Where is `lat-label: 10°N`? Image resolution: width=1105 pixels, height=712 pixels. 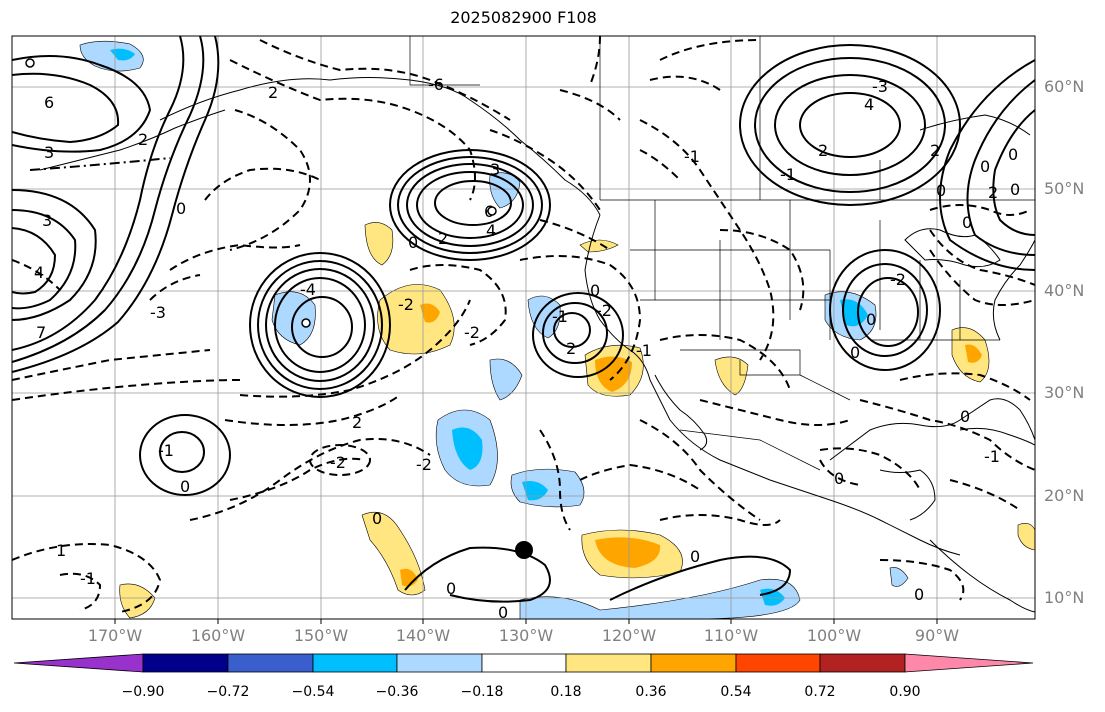 lat-label: 10°N is located at coordinates (1064, 597).